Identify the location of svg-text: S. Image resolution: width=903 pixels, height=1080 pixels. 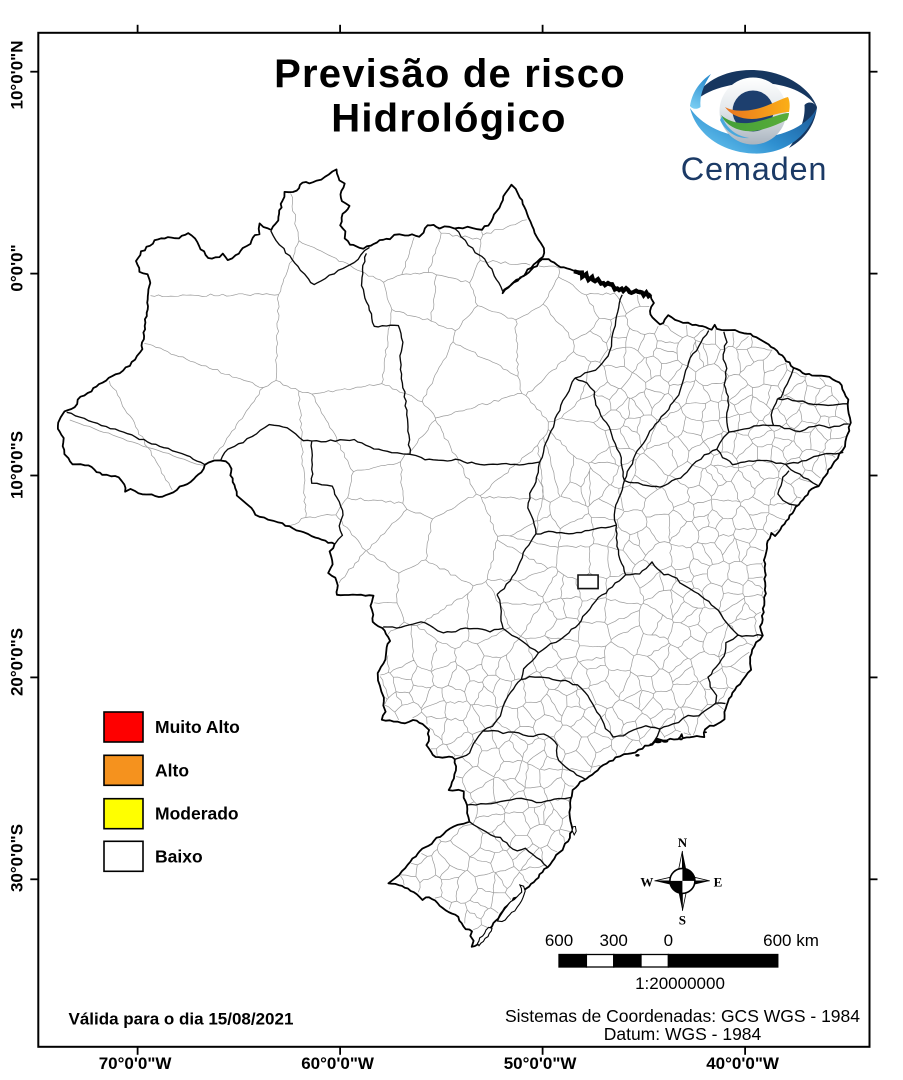
(682, 920).